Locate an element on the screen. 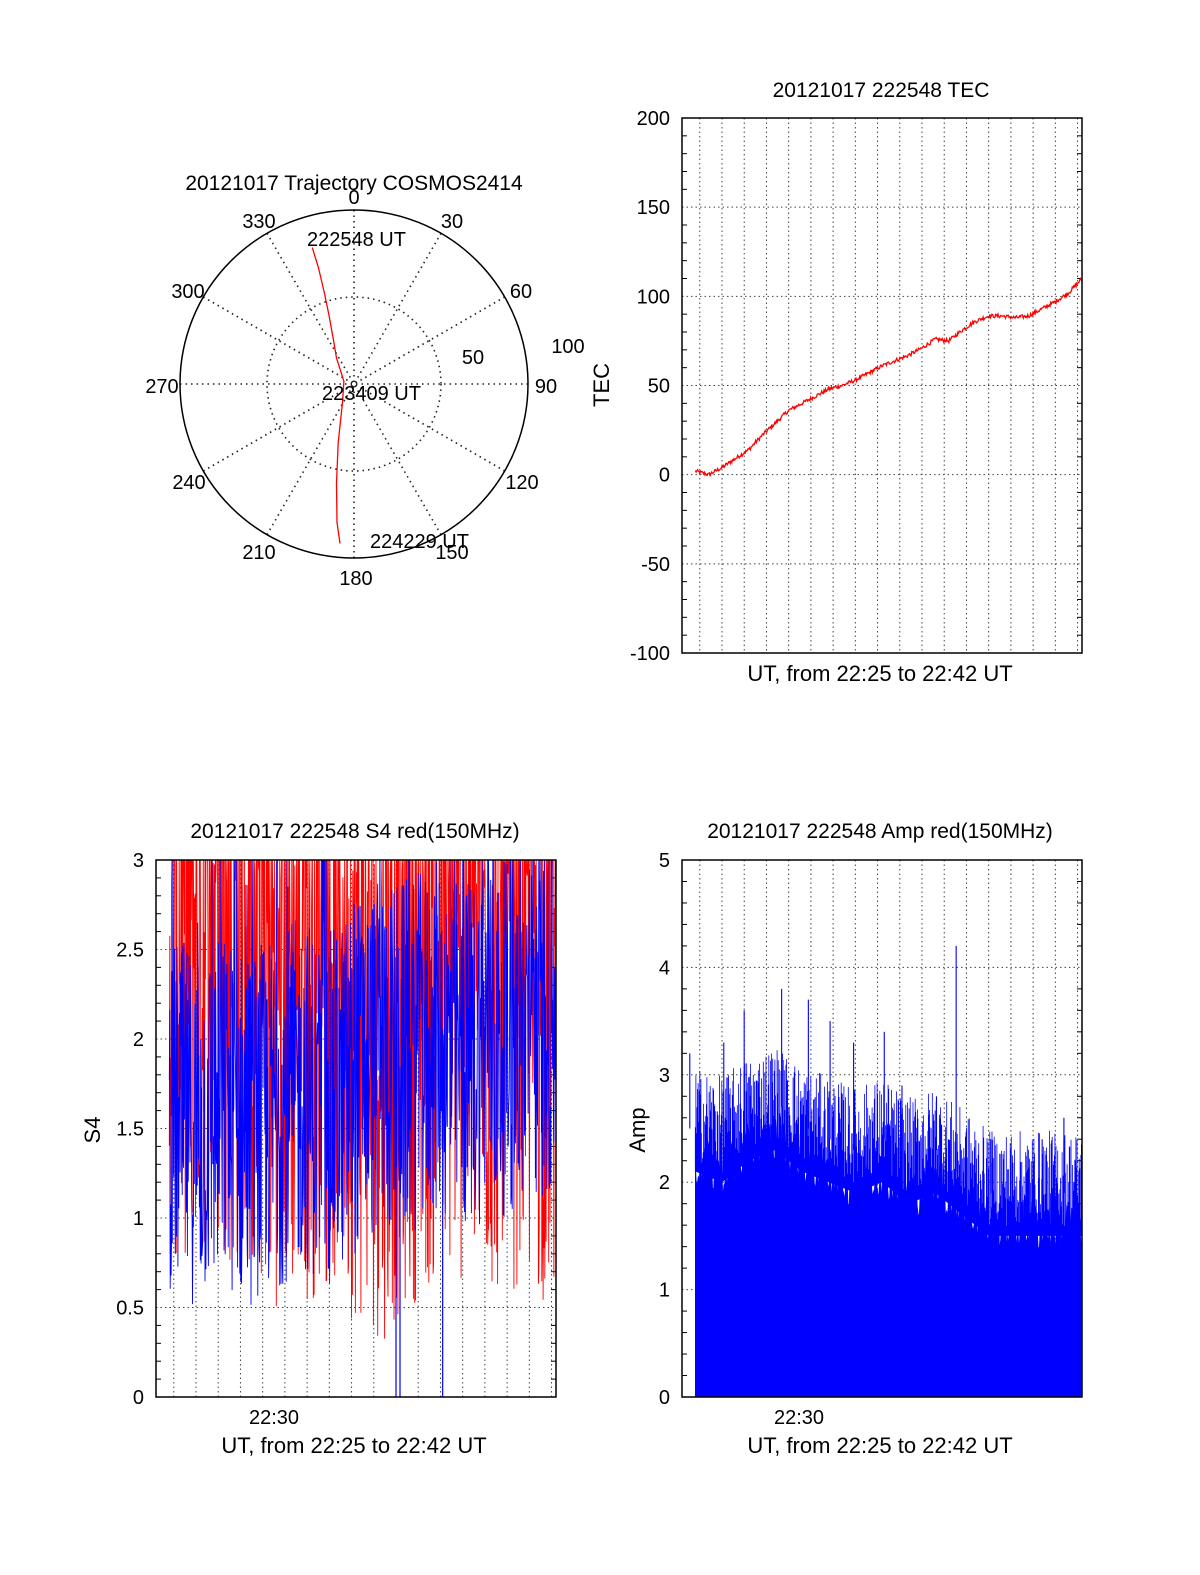 The width and height of the screenshot is (1200, 1575). az-label-0: 0 is located at coordinates (353, 198).